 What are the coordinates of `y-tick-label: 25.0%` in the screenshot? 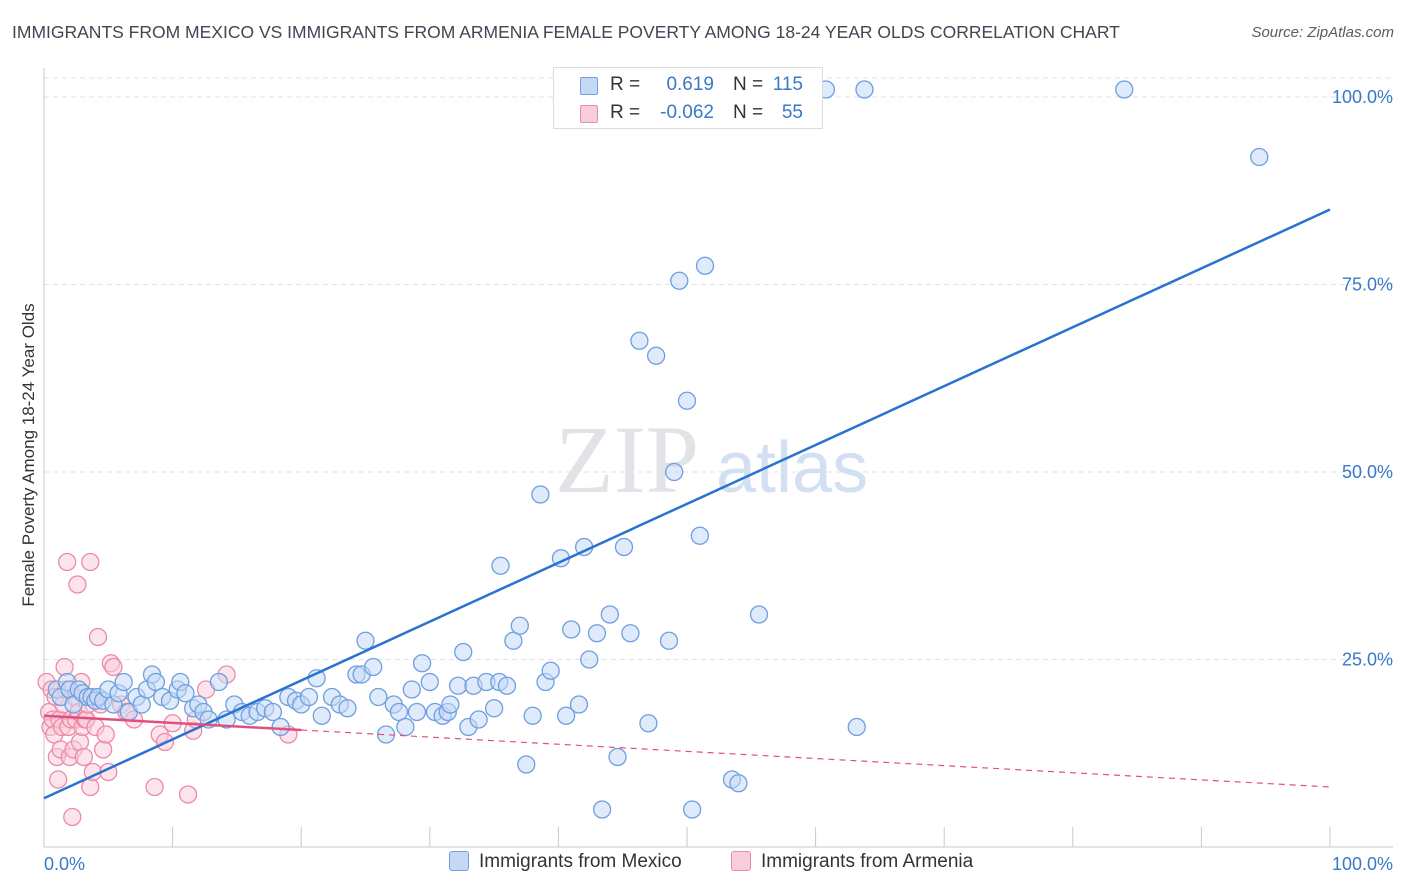 It's located at (1367, 660).